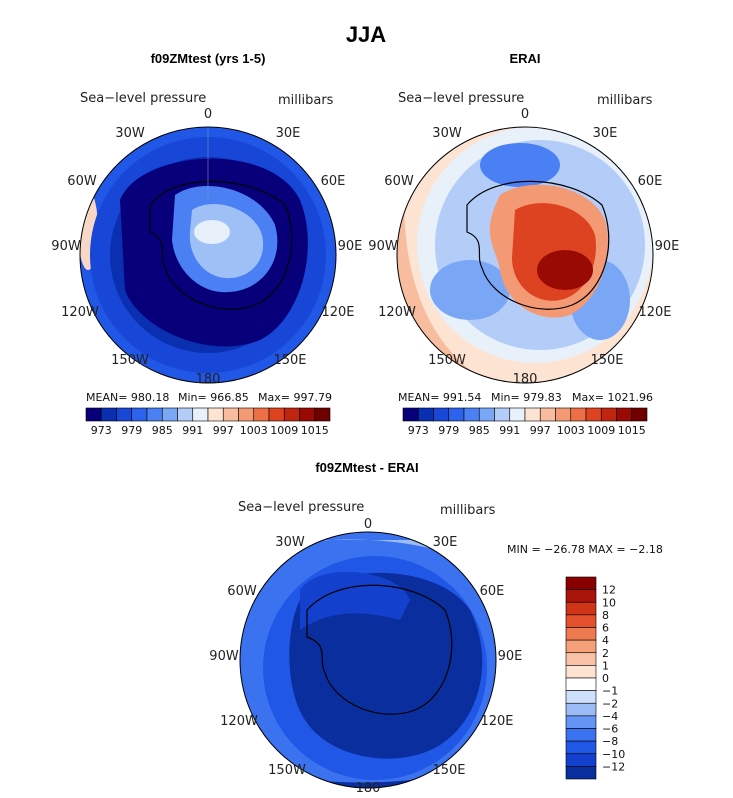 This screenshot has width=733, height=798. What do you see at coordinates (667, 246) in the screenshot?
I see `erai-lon-90e: 90E` at bounding box center [667, 246].